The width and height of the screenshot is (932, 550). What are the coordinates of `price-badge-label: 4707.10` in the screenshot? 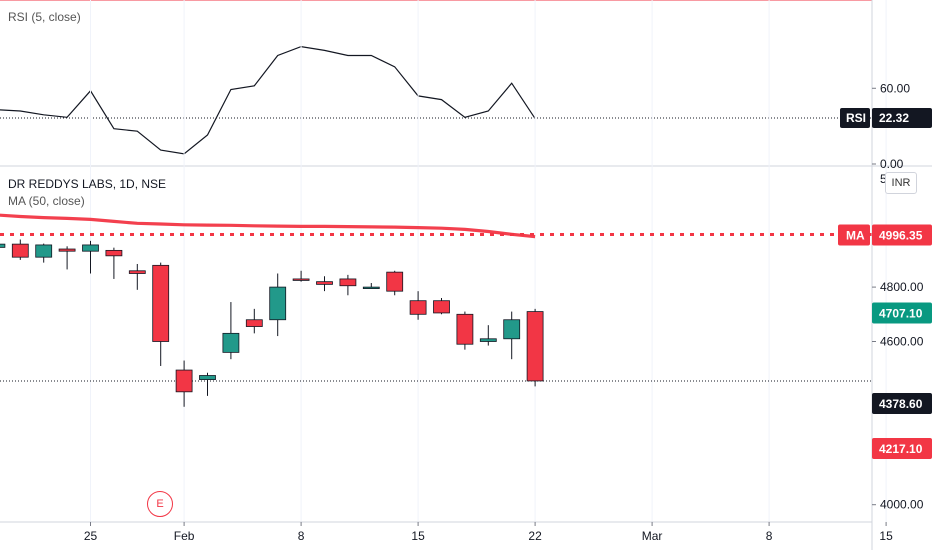 It's located at (901, 314).